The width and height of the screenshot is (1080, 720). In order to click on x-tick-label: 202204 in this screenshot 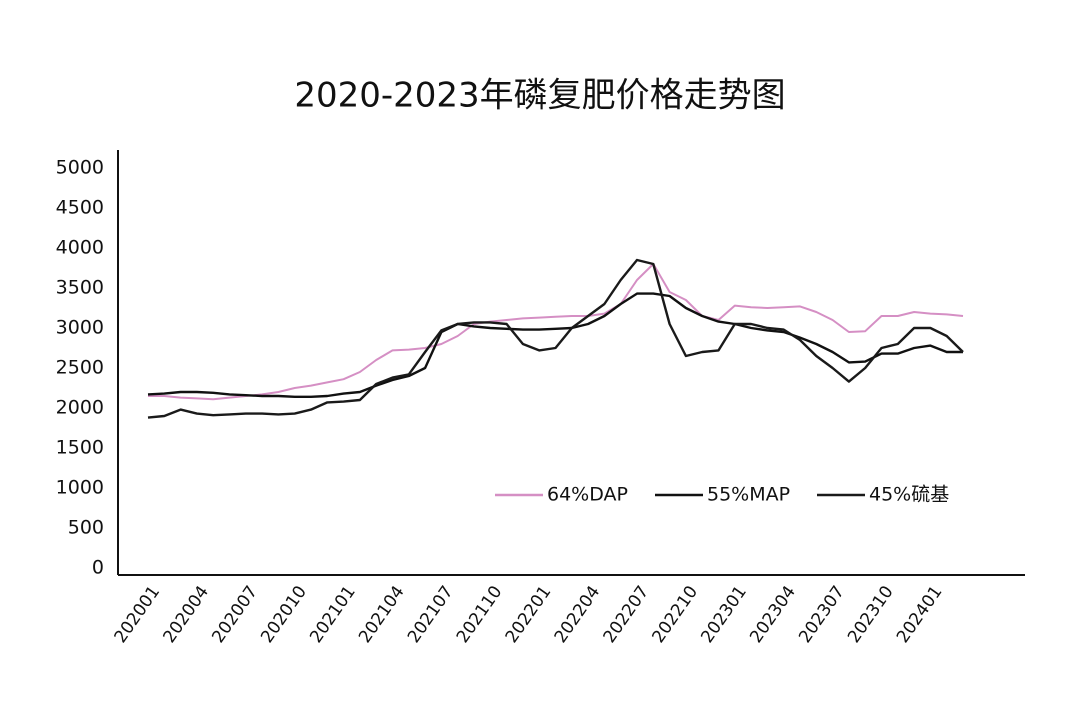, I will do `click(578, 614)`.